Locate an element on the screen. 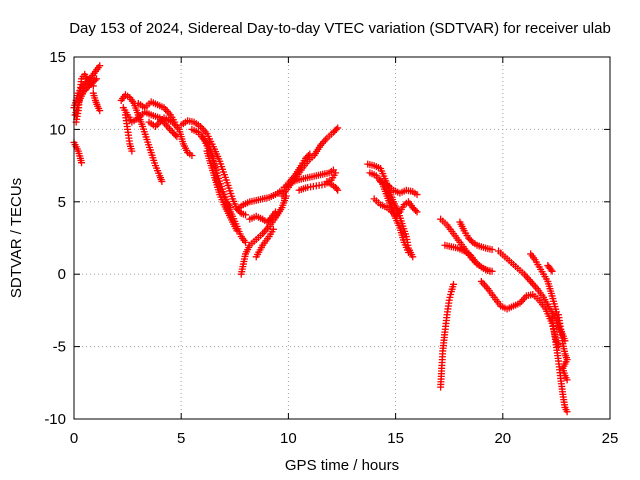 The width and height of the screenshot is (640, 480). y-tick-label: 15 is located at coordinates (57, 57).